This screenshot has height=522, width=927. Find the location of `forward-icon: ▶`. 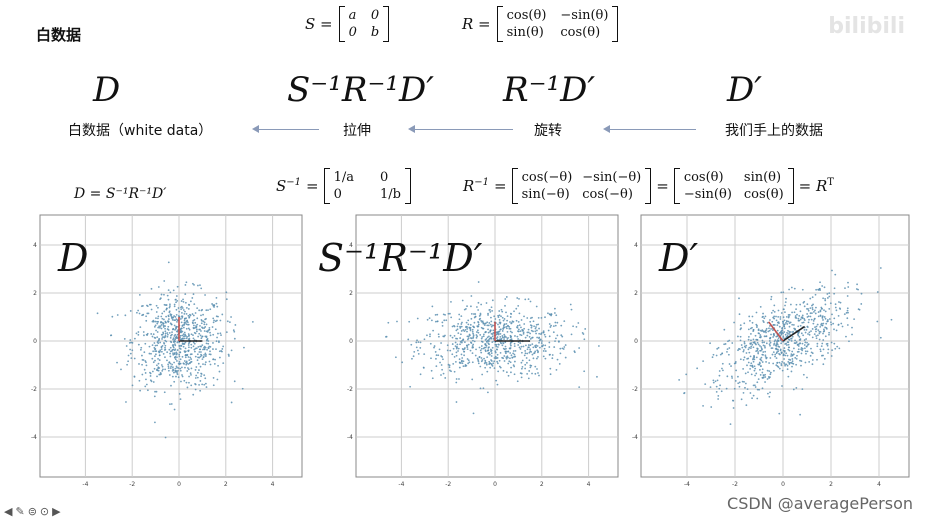

forward-icon: ▶ is located at coordinates (56, 511).